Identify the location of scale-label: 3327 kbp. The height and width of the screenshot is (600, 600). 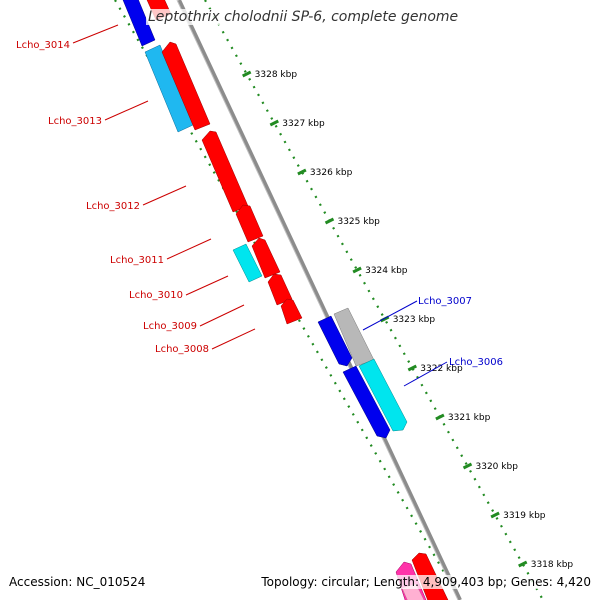
(303, 124).